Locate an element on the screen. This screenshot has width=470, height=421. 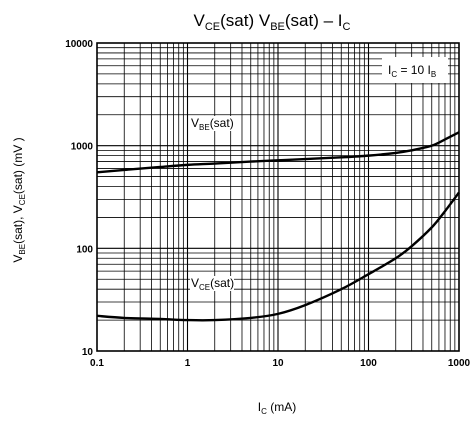
vce-label-bg is located at coordinates (212, 283).